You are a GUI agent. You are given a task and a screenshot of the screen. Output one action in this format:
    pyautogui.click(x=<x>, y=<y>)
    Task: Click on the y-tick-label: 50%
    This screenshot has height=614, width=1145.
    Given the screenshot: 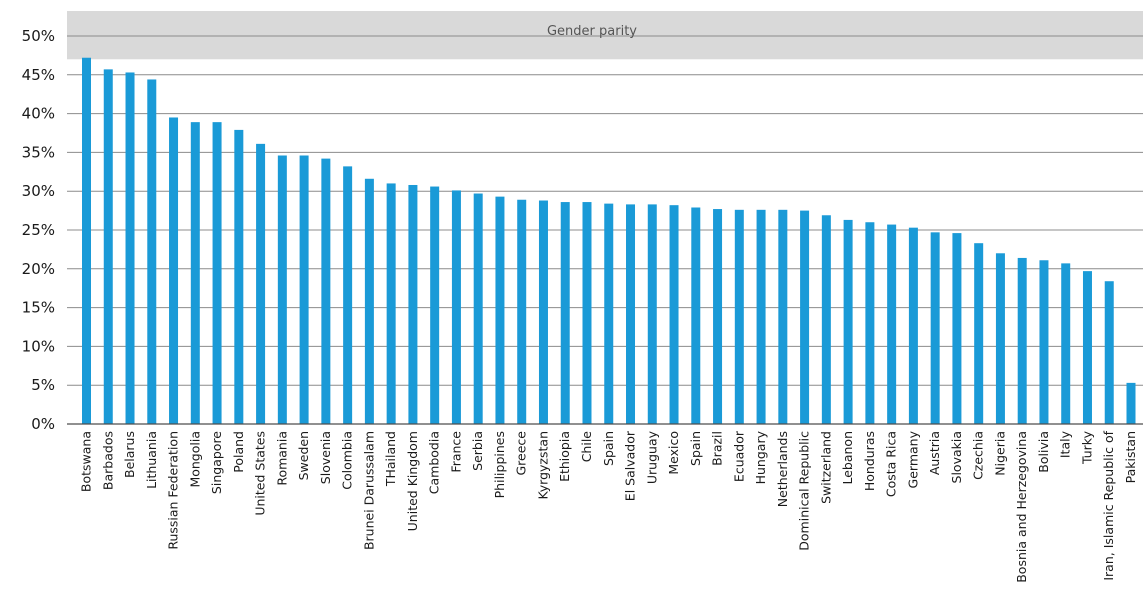 What is the action you would take?
    pyautogui.click(x=38, y=36)
    